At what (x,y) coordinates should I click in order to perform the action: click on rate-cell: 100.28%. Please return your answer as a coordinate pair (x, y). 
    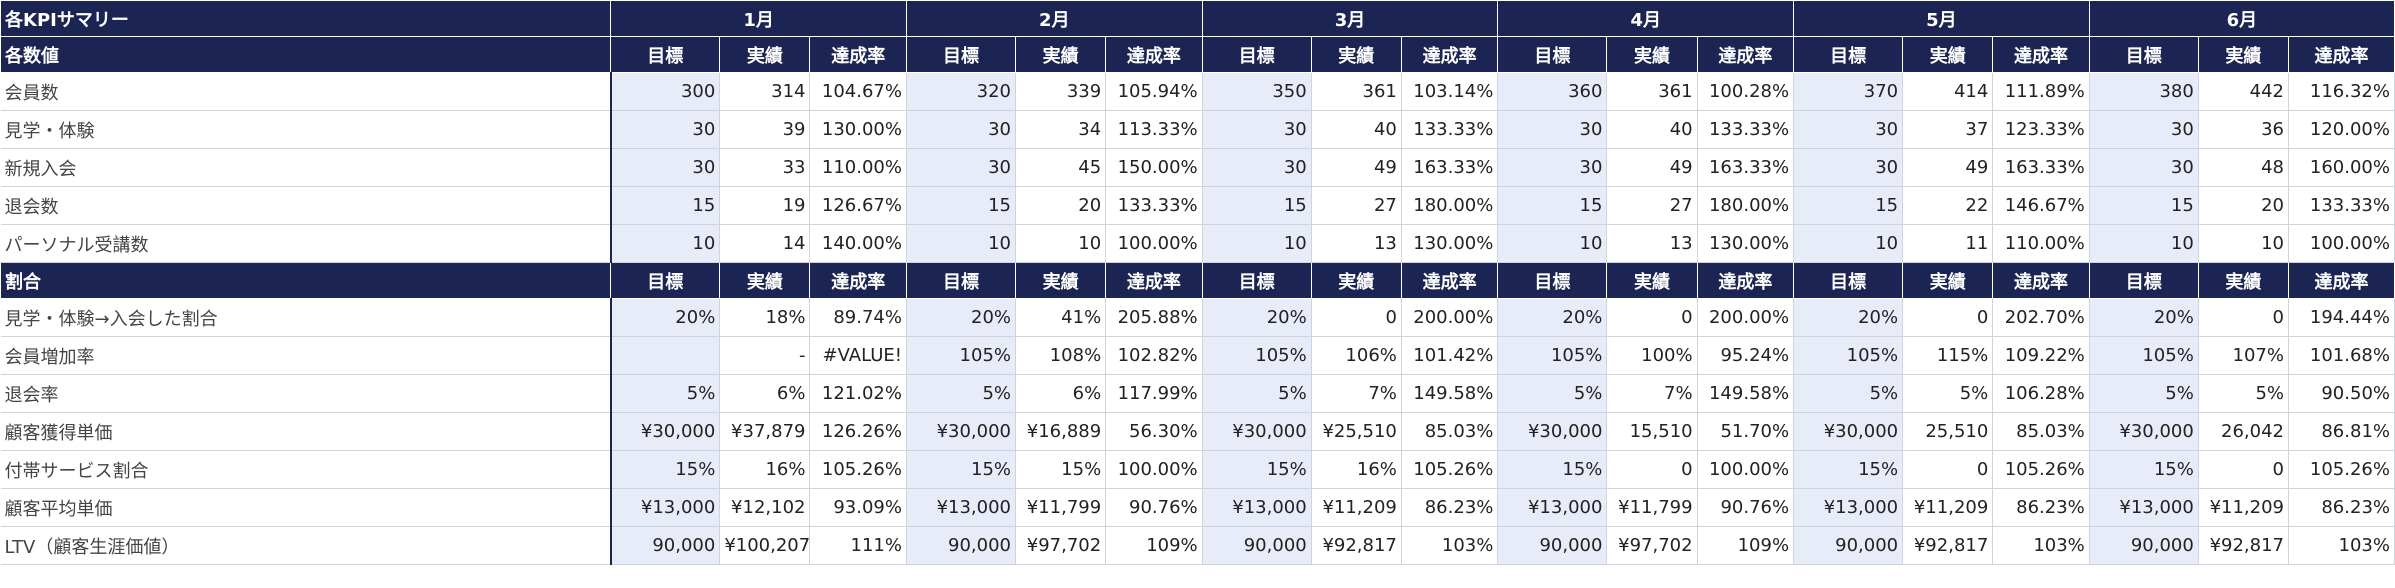
    Looking at the image, I should click on (1746, 91).